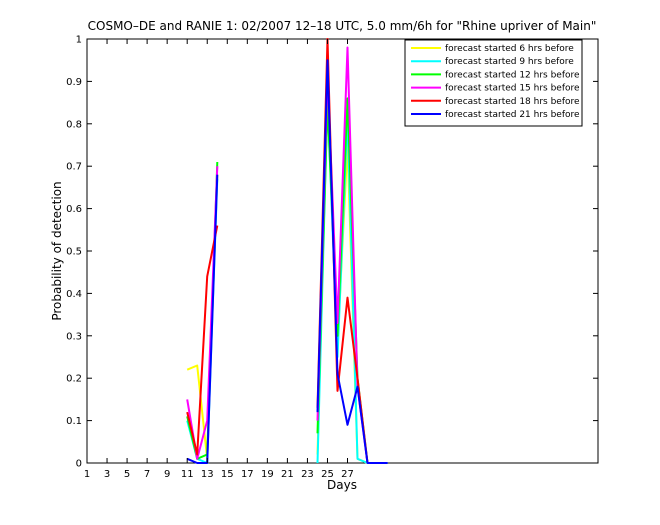 Image resolution: width=660 pixels, height=525 pixels. Describe the element at coordinates (509, 49) in the screenshot. I see `legend-label: forecast started 6 hrs before` at that location.